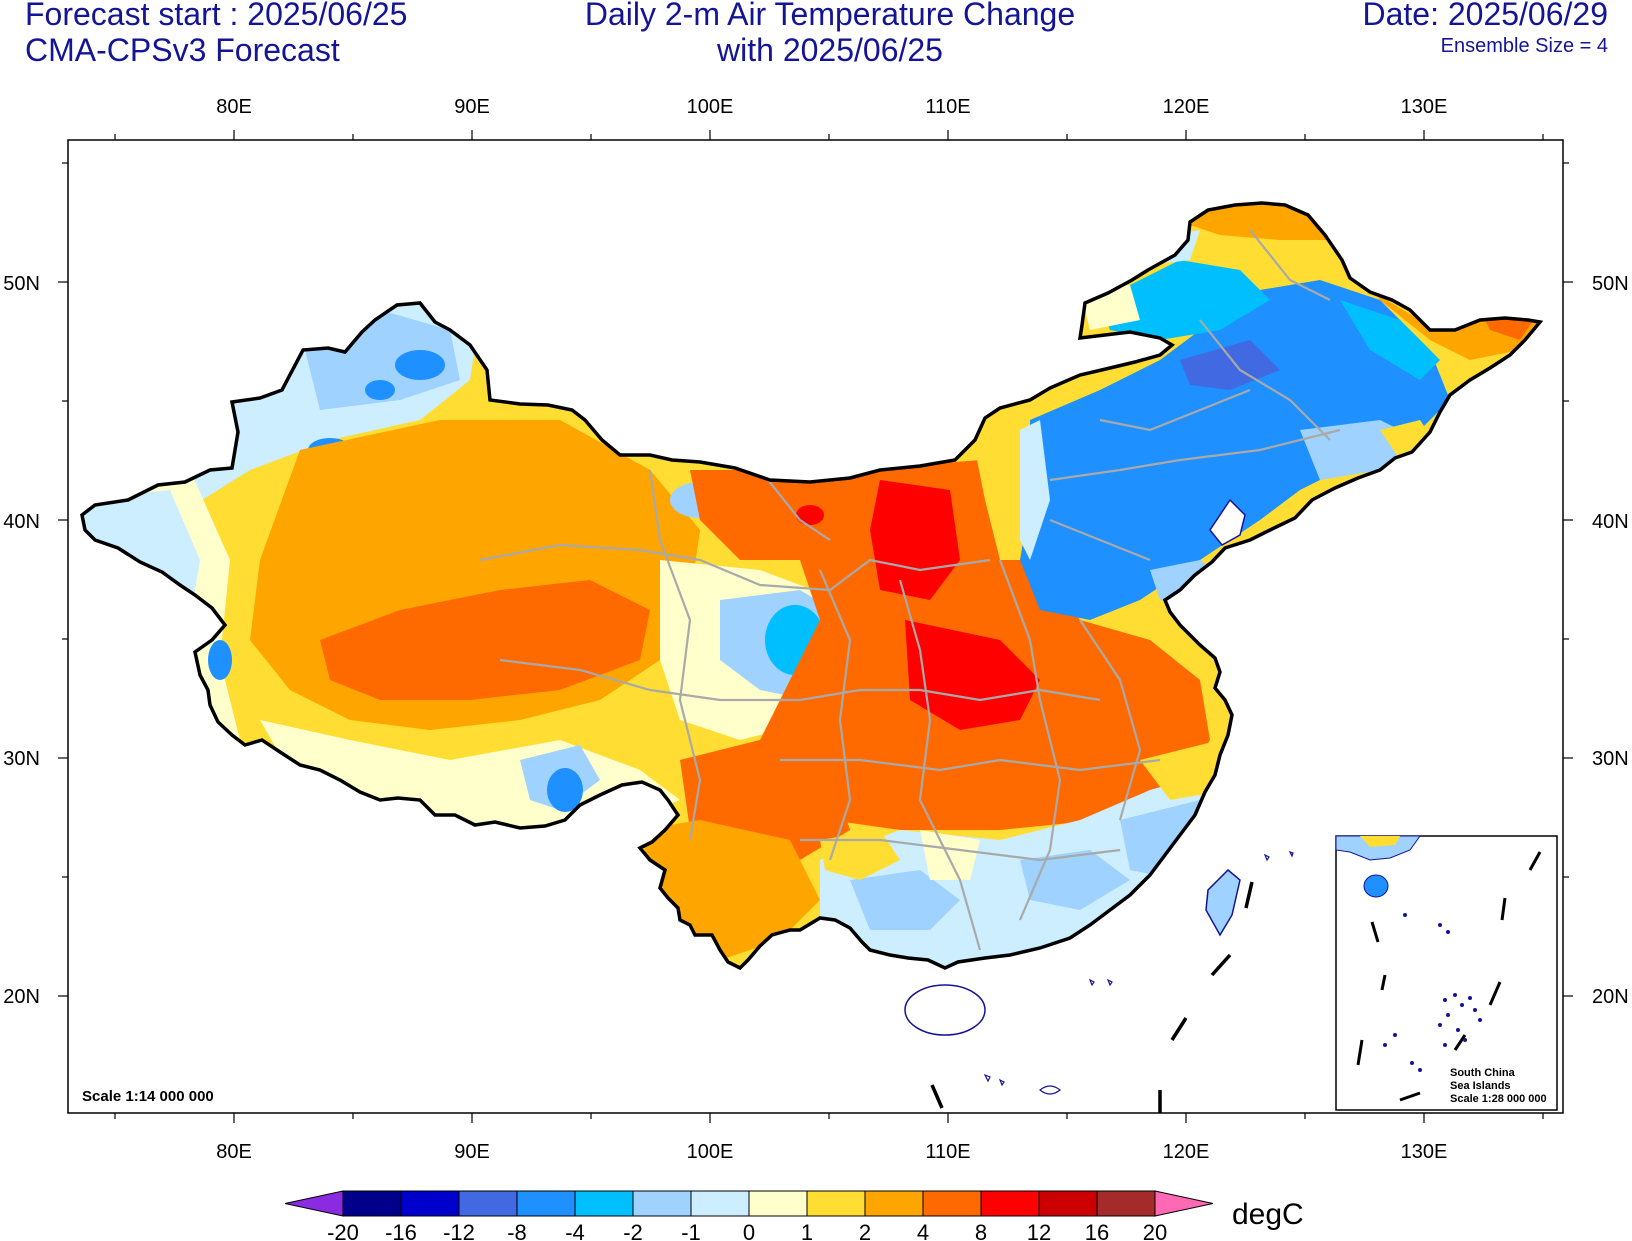  I want to click on lon-label-bottom: 90E, so click(472, 1152).